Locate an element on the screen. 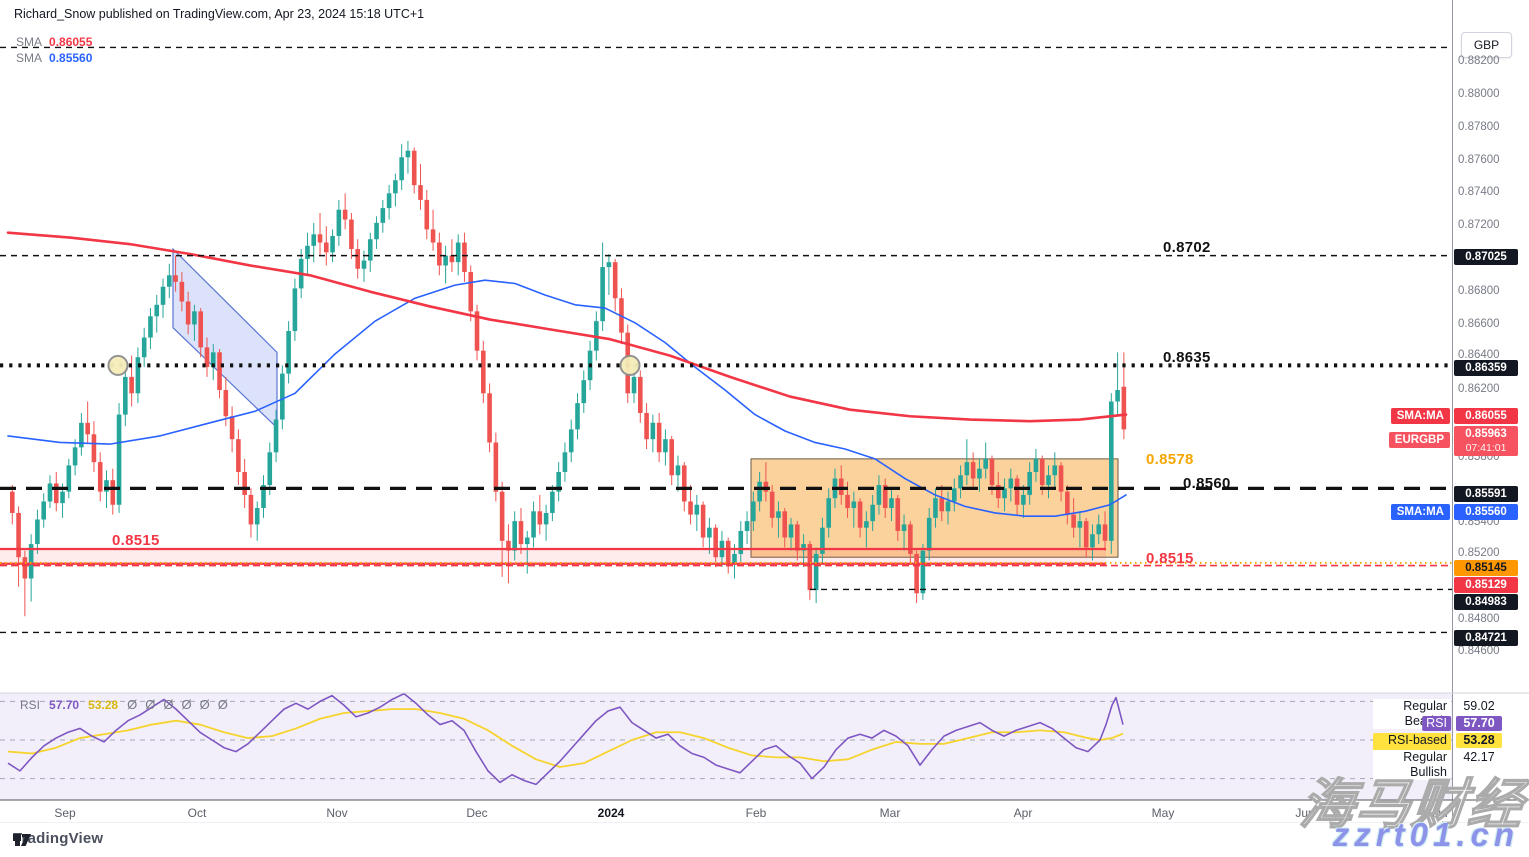 This screenshot has width=1529, height=857. price-tick-label: 0.87400 is located at coordinates (1479, 192).